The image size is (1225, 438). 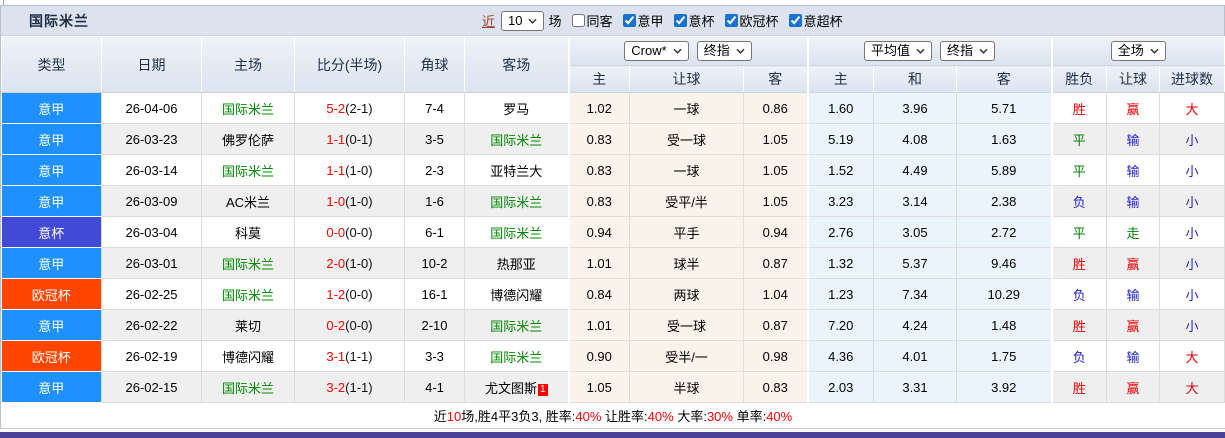 What do you see at coordinates (598, 201) in the screenshot?
I see `handicap-home-odds: 0.83` at bounding box center [598, 201].